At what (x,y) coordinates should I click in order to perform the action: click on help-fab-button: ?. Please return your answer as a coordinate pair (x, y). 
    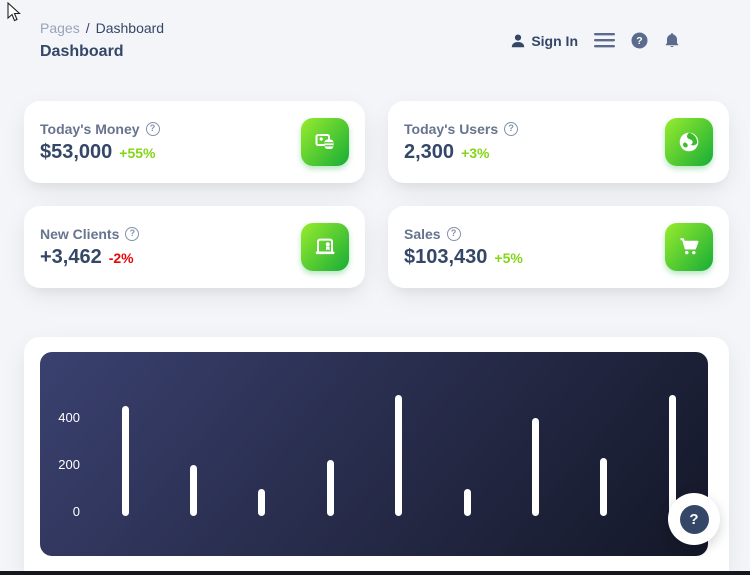
    Looking at the image, I should click on (694, 519).